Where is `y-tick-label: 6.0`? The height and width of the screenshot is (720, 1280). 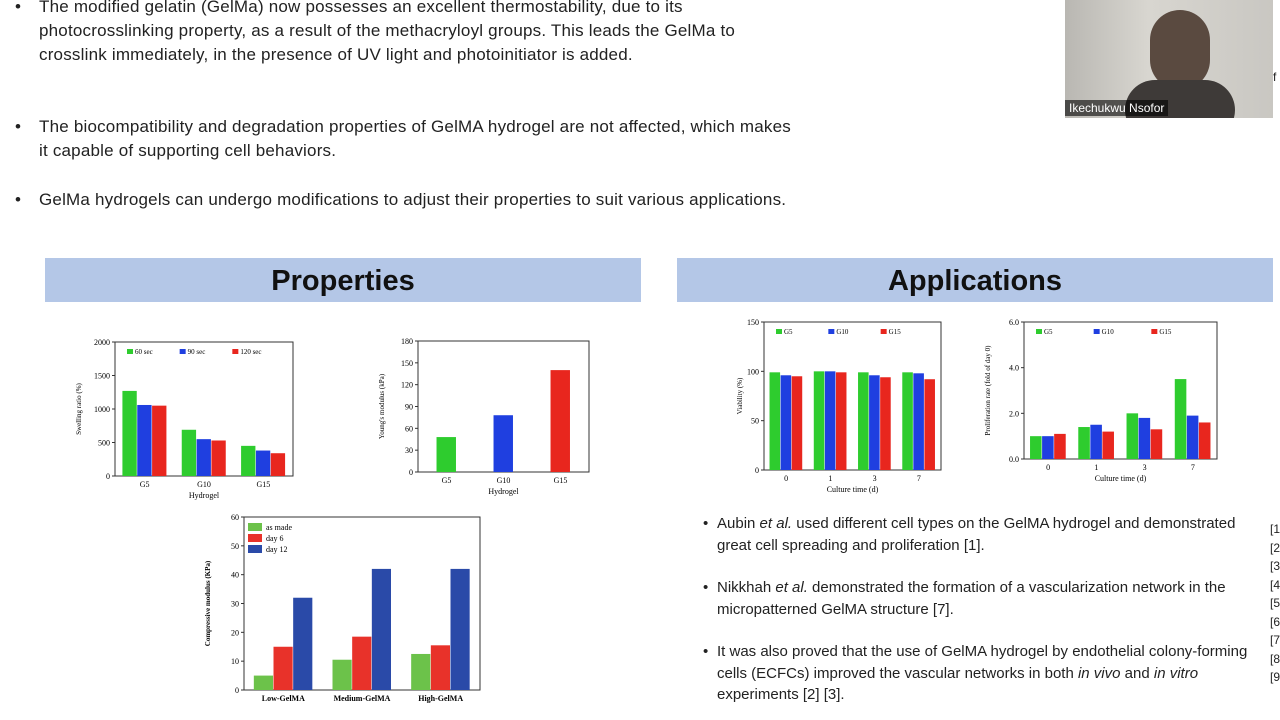 y-tick-label: 6.0 is located at coordinates (1014, 322).